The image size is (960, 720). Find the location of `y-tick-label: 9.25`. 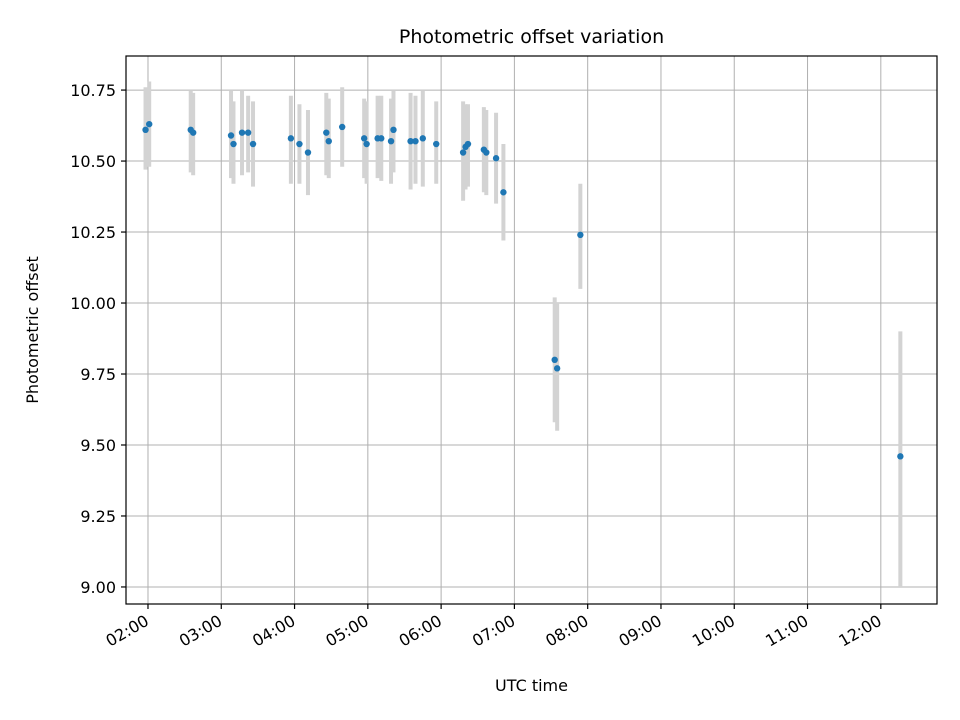

y-tick-label: 9.25 is located at coordinates (98, 516).